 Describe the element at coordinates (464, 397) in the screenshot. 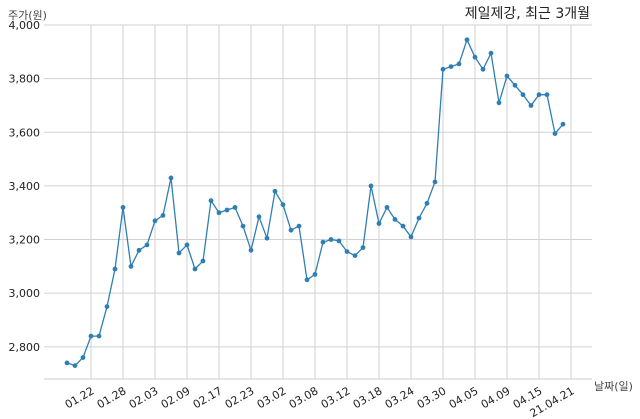

I see `x-tick-label: 04.05` at that location.